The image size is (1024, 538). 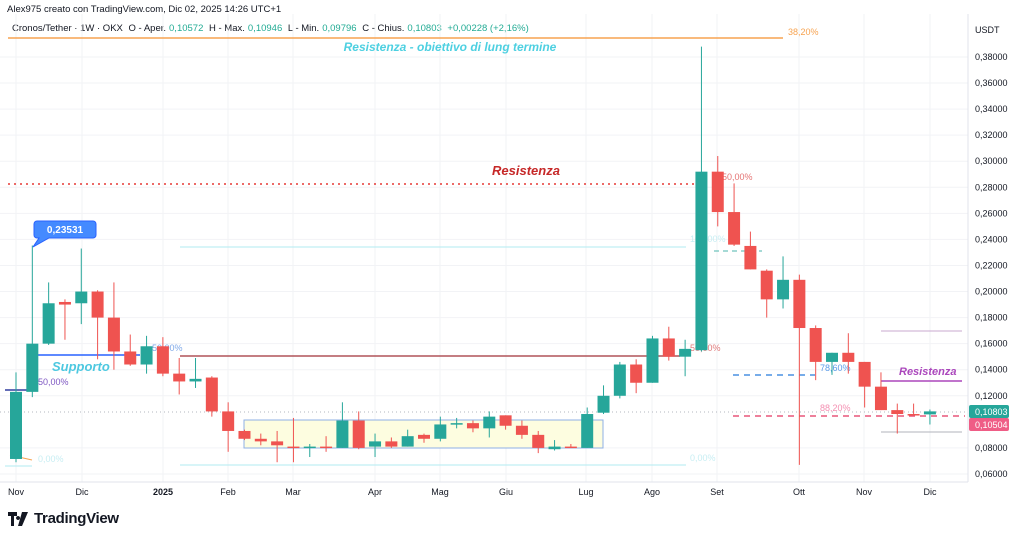 What do you see at coordinates (803, 32) in the screenshot?
I see `fib-382-label: 38,20%` at bounding box center [803, 32].